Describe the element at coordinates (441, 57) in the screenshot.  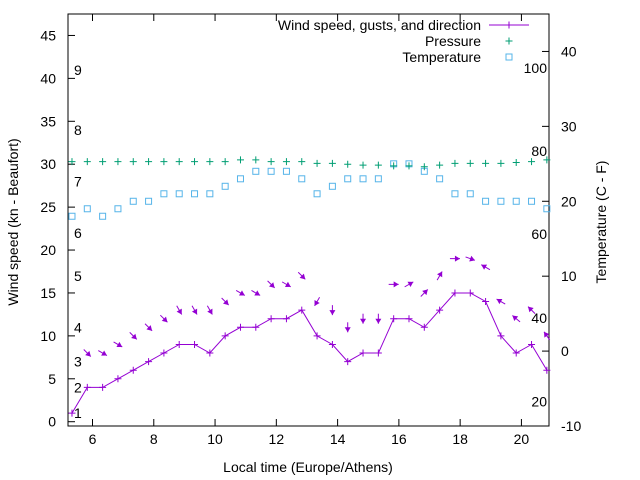
I see `legend-label-temperature: Temperature` at that location.